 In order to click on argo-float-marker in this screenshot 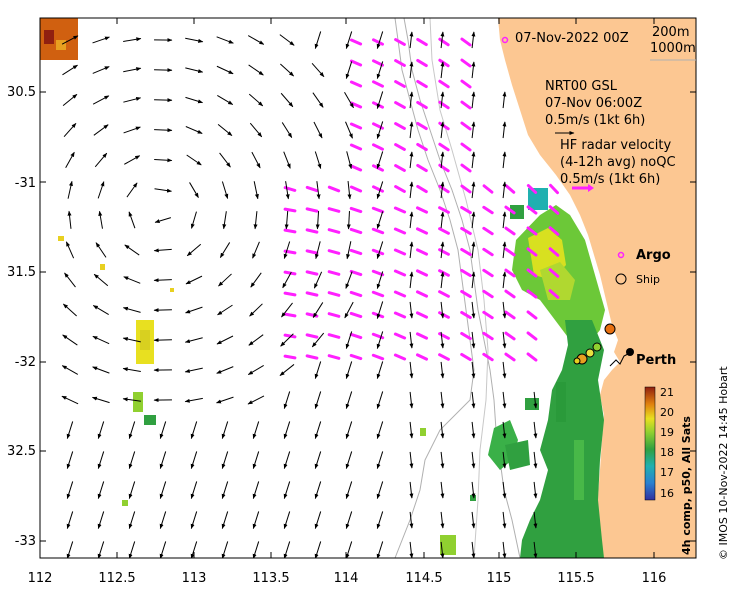, I will do `click(505, 40)`.